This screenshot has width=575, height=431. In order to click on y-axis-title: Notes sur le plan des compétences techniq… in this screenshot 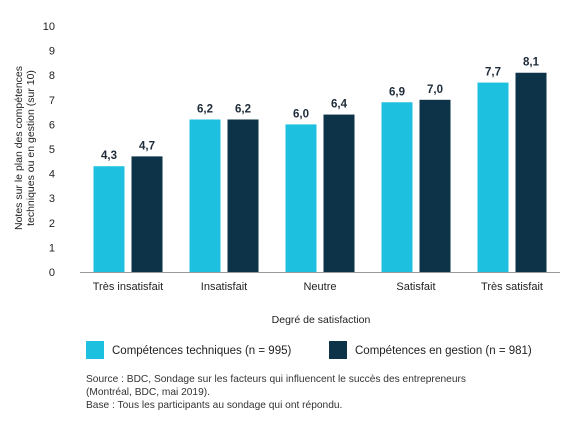, I will do `click(25, 148)`.